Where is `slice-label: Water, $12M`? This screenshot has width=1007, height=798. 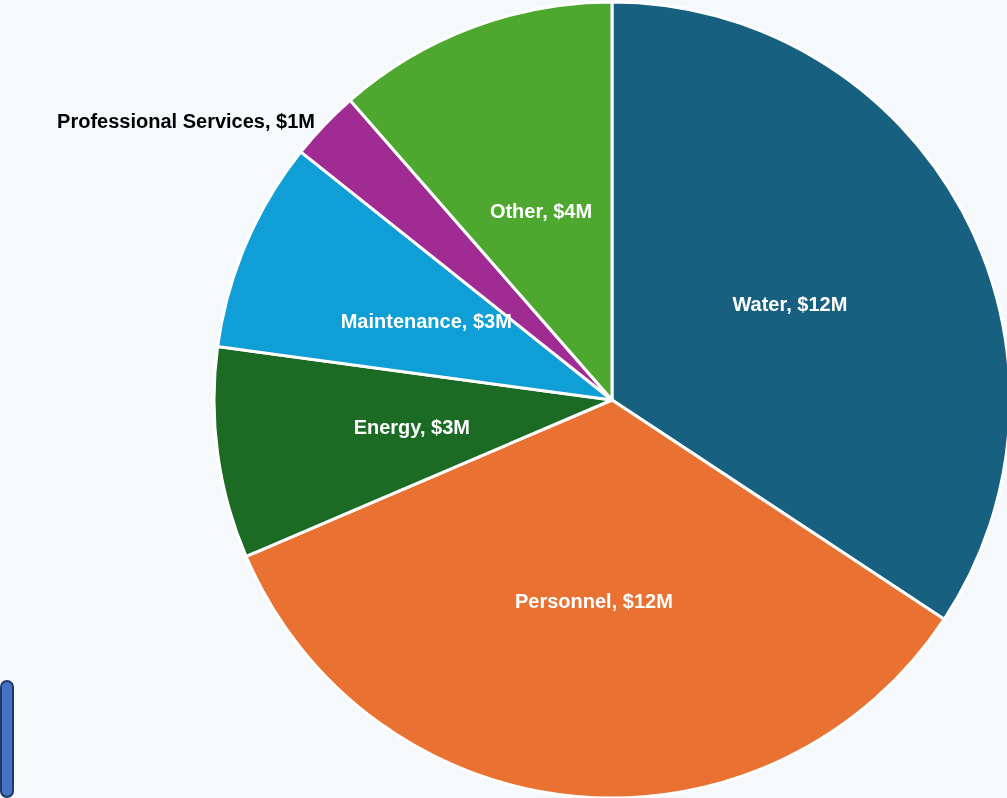
slice-label: Water, $12M is located at coordinates (790, 304).